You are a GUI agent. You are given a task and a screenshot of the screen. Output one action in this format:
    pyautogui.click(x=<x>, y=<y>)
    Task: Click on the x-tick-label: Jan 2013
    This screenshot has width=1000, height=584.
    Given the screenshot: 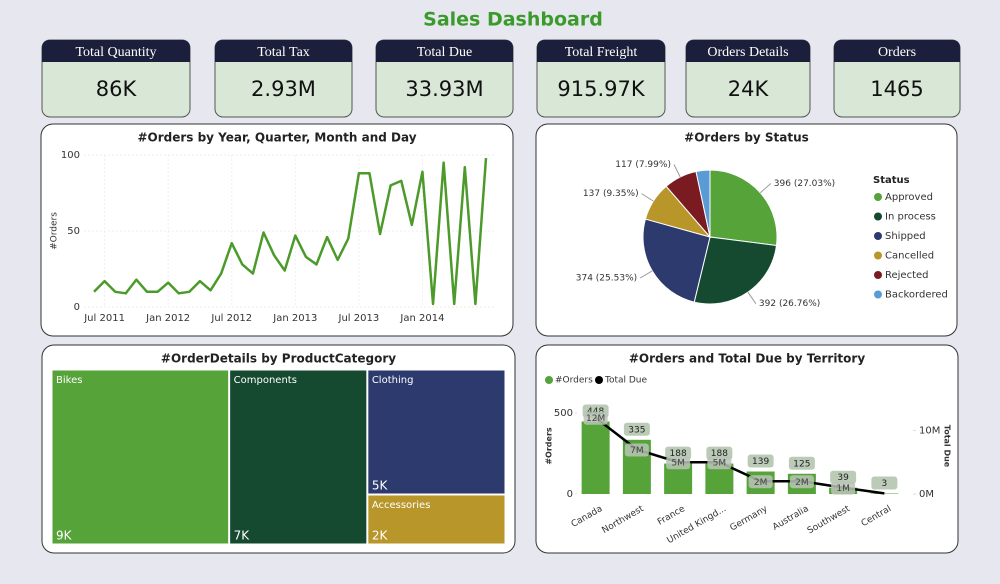 What is the action you would take?
    pyautogui.click(x=294, y=318)
    